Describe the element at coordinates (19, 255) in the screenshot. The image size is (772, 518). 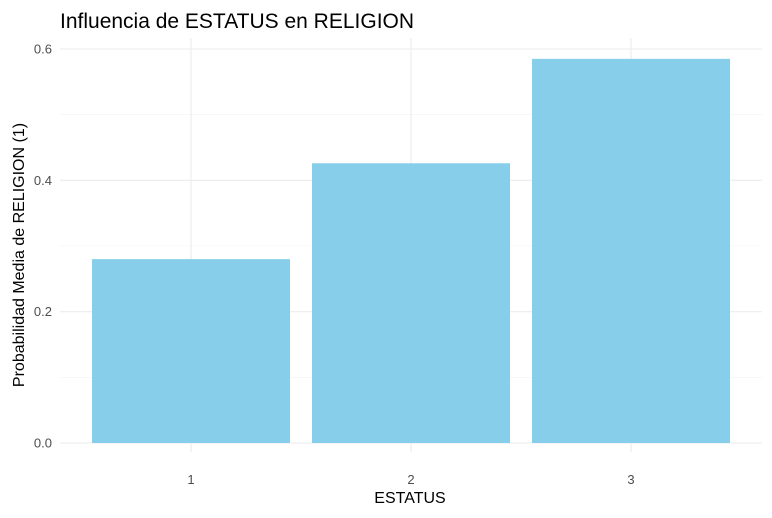
I see `y-axis-title: Probabilidad Media de RELIGION (1)` at that location.